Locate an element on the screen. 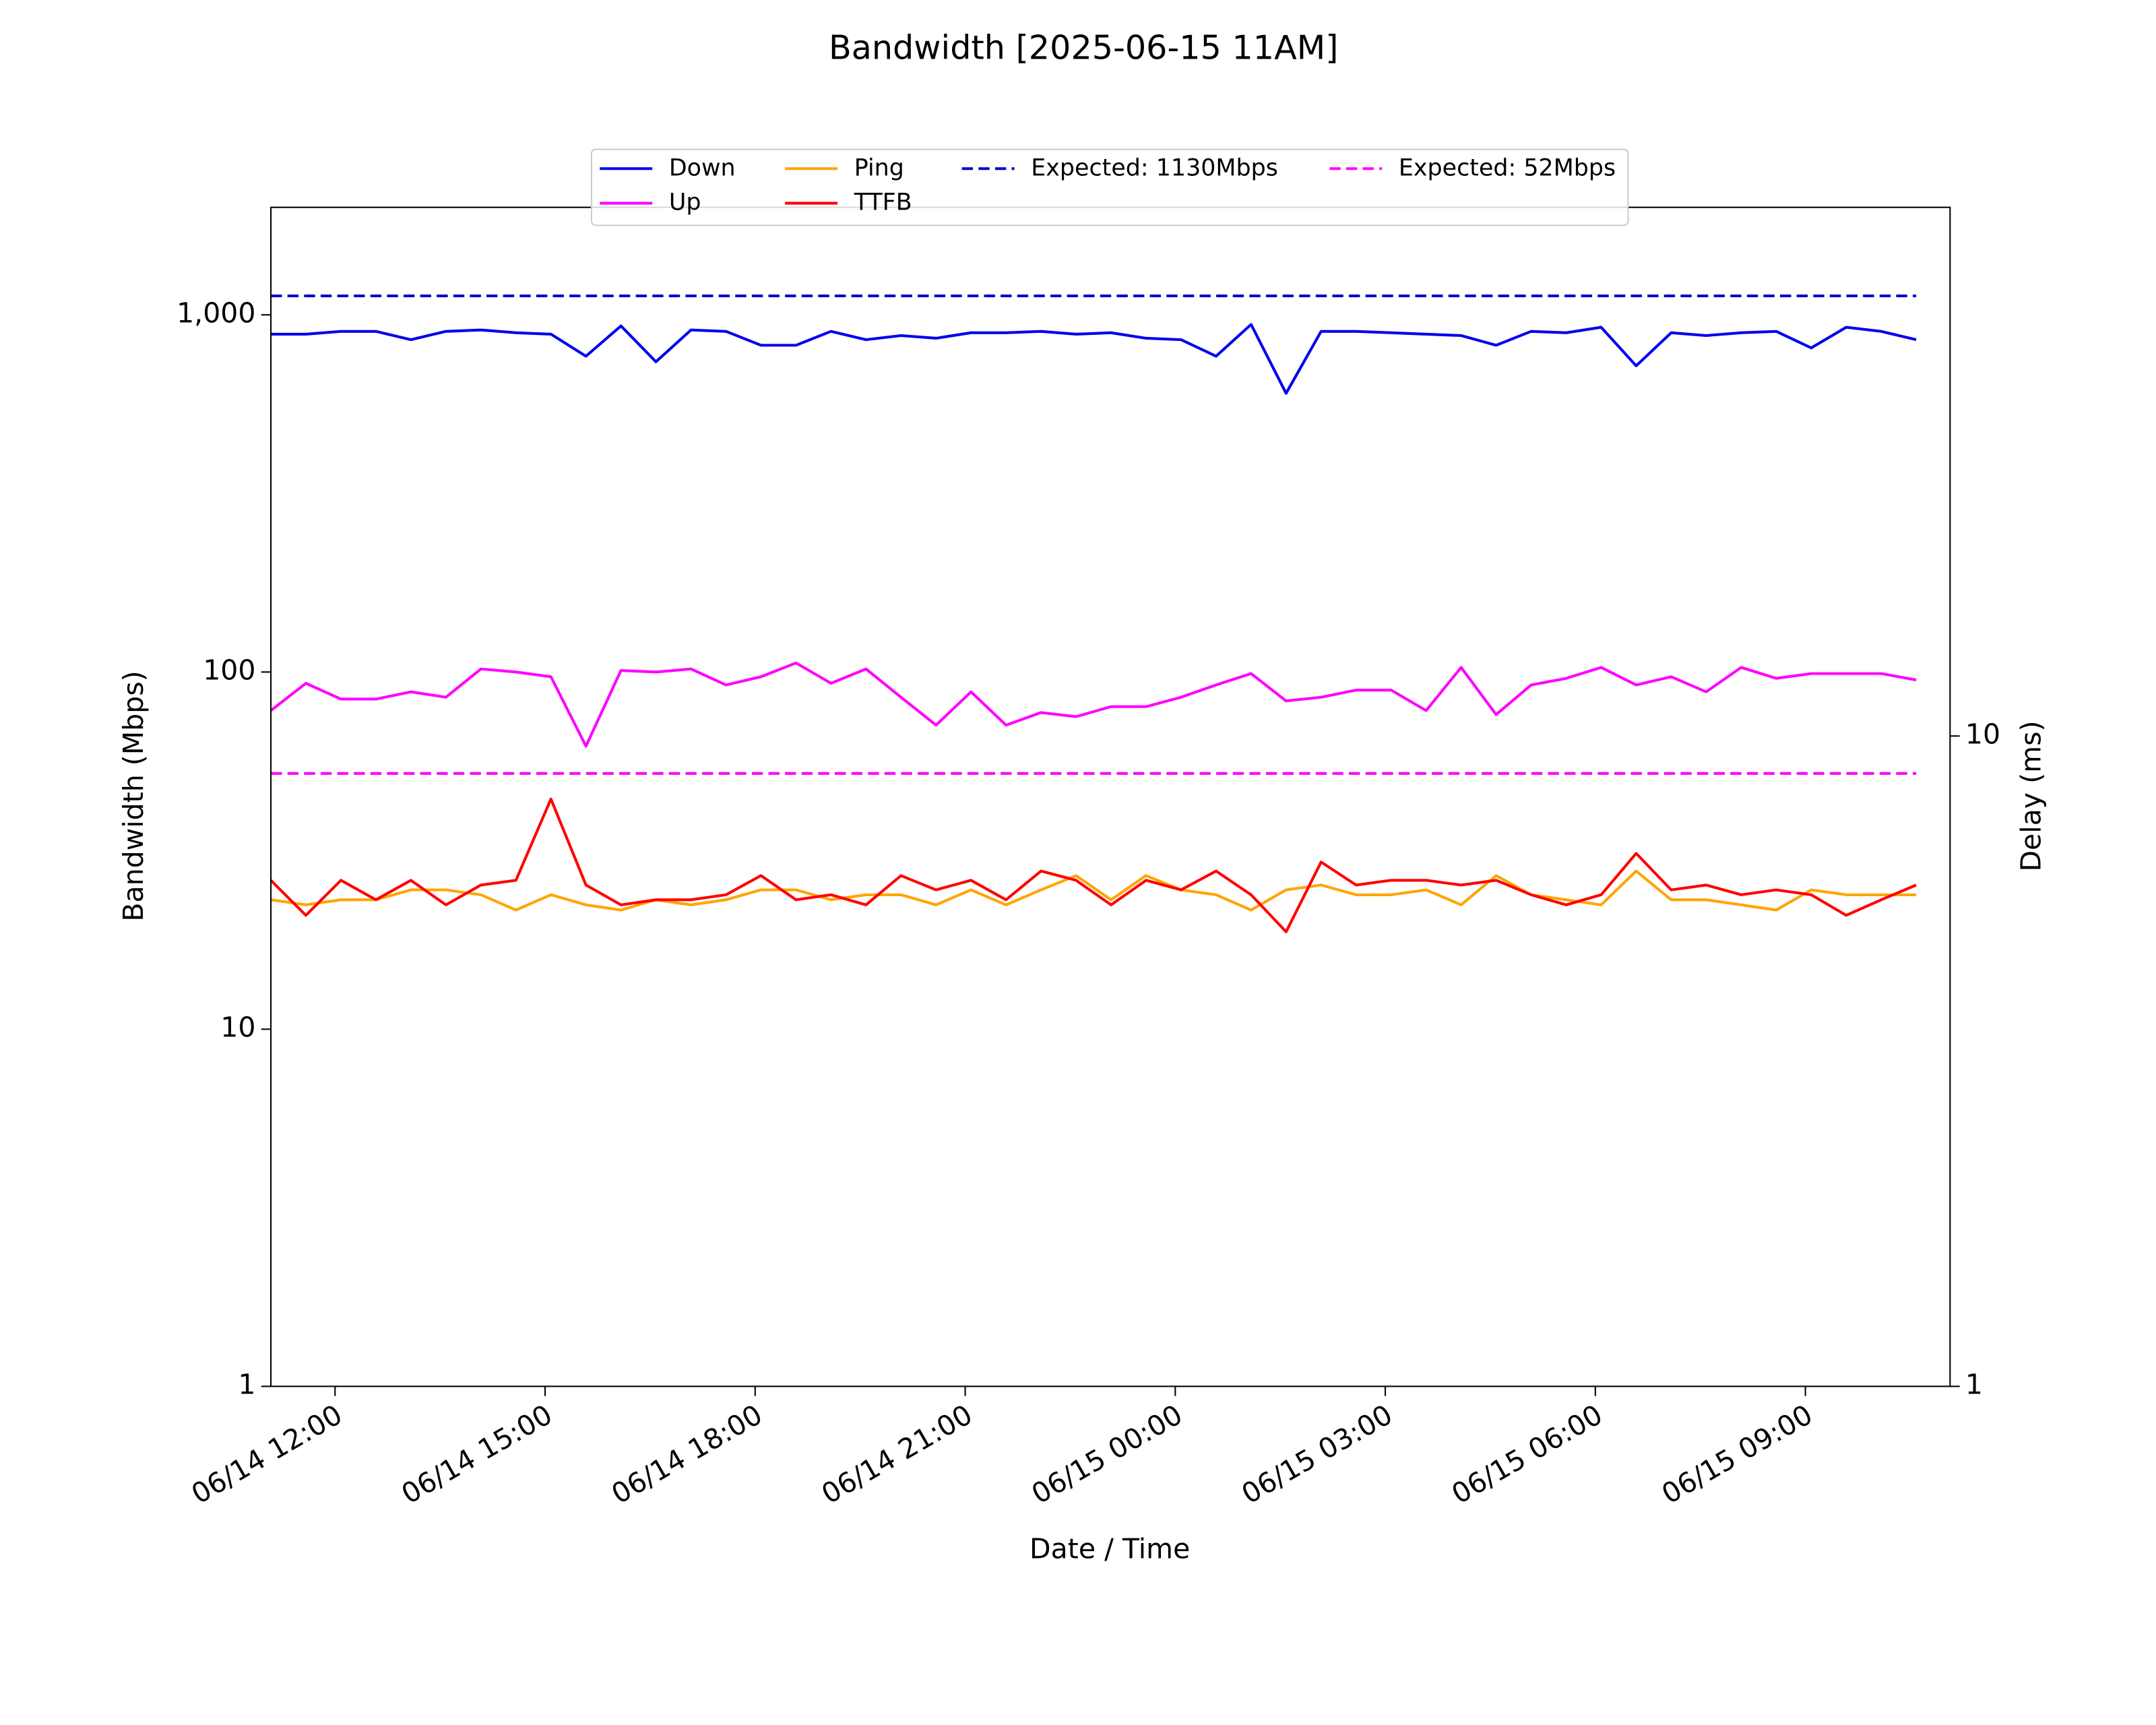 Image resolution: width=2156 pixels, height=1725 pixels. y2-axis-label: Delay (ms) is located at coordinates (2031, 797).